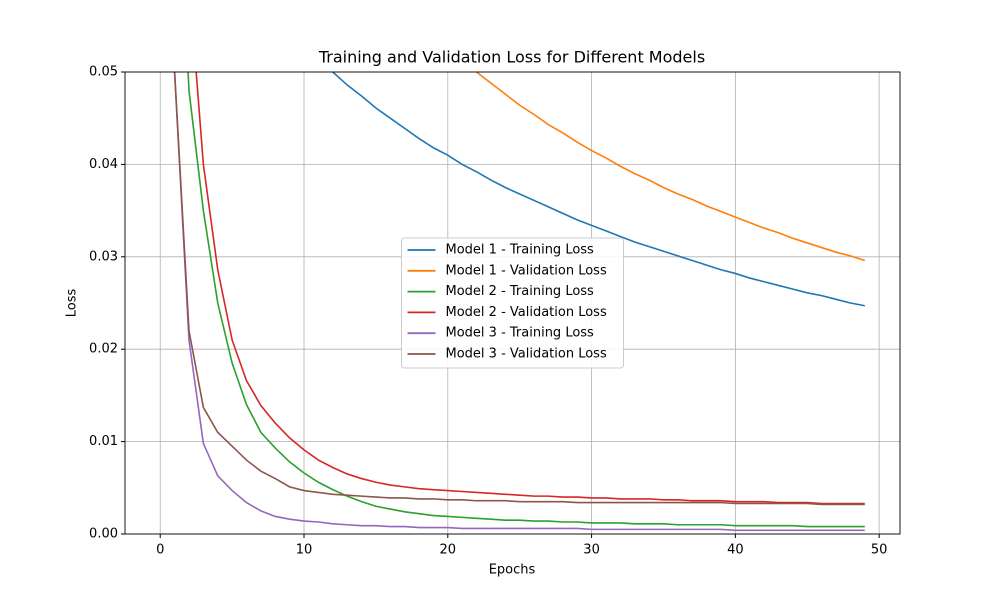 The height and width of the screenshot is (600, 1000). Describe the element at coordinates (735, 550) in the screenshot. I see `x-tick-label: 40` at that location.